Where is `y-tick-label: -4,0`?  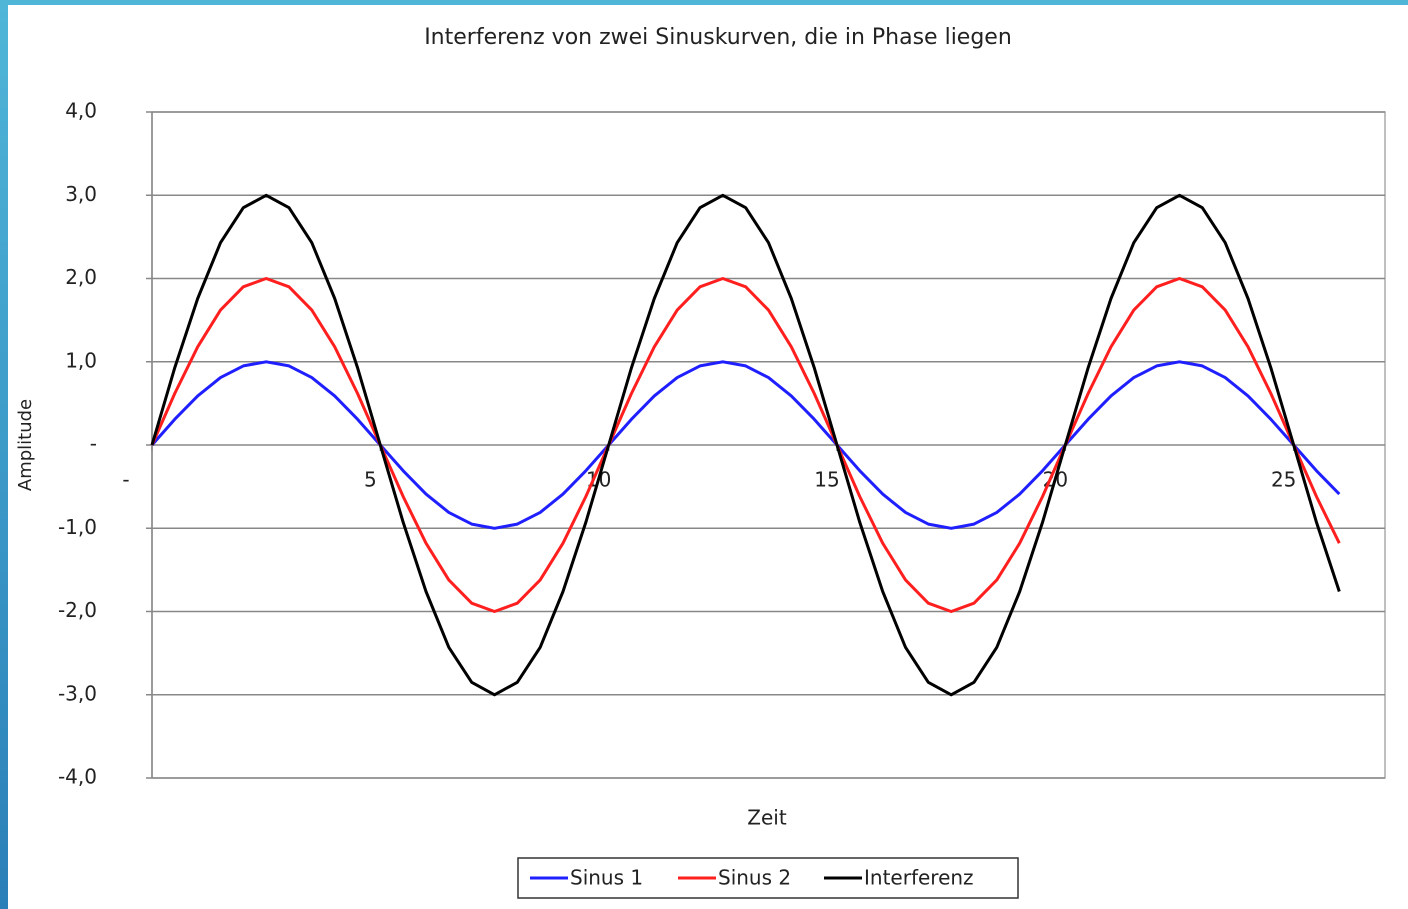 y-tick-label: -4,0 is located at coordinates (77, 777).